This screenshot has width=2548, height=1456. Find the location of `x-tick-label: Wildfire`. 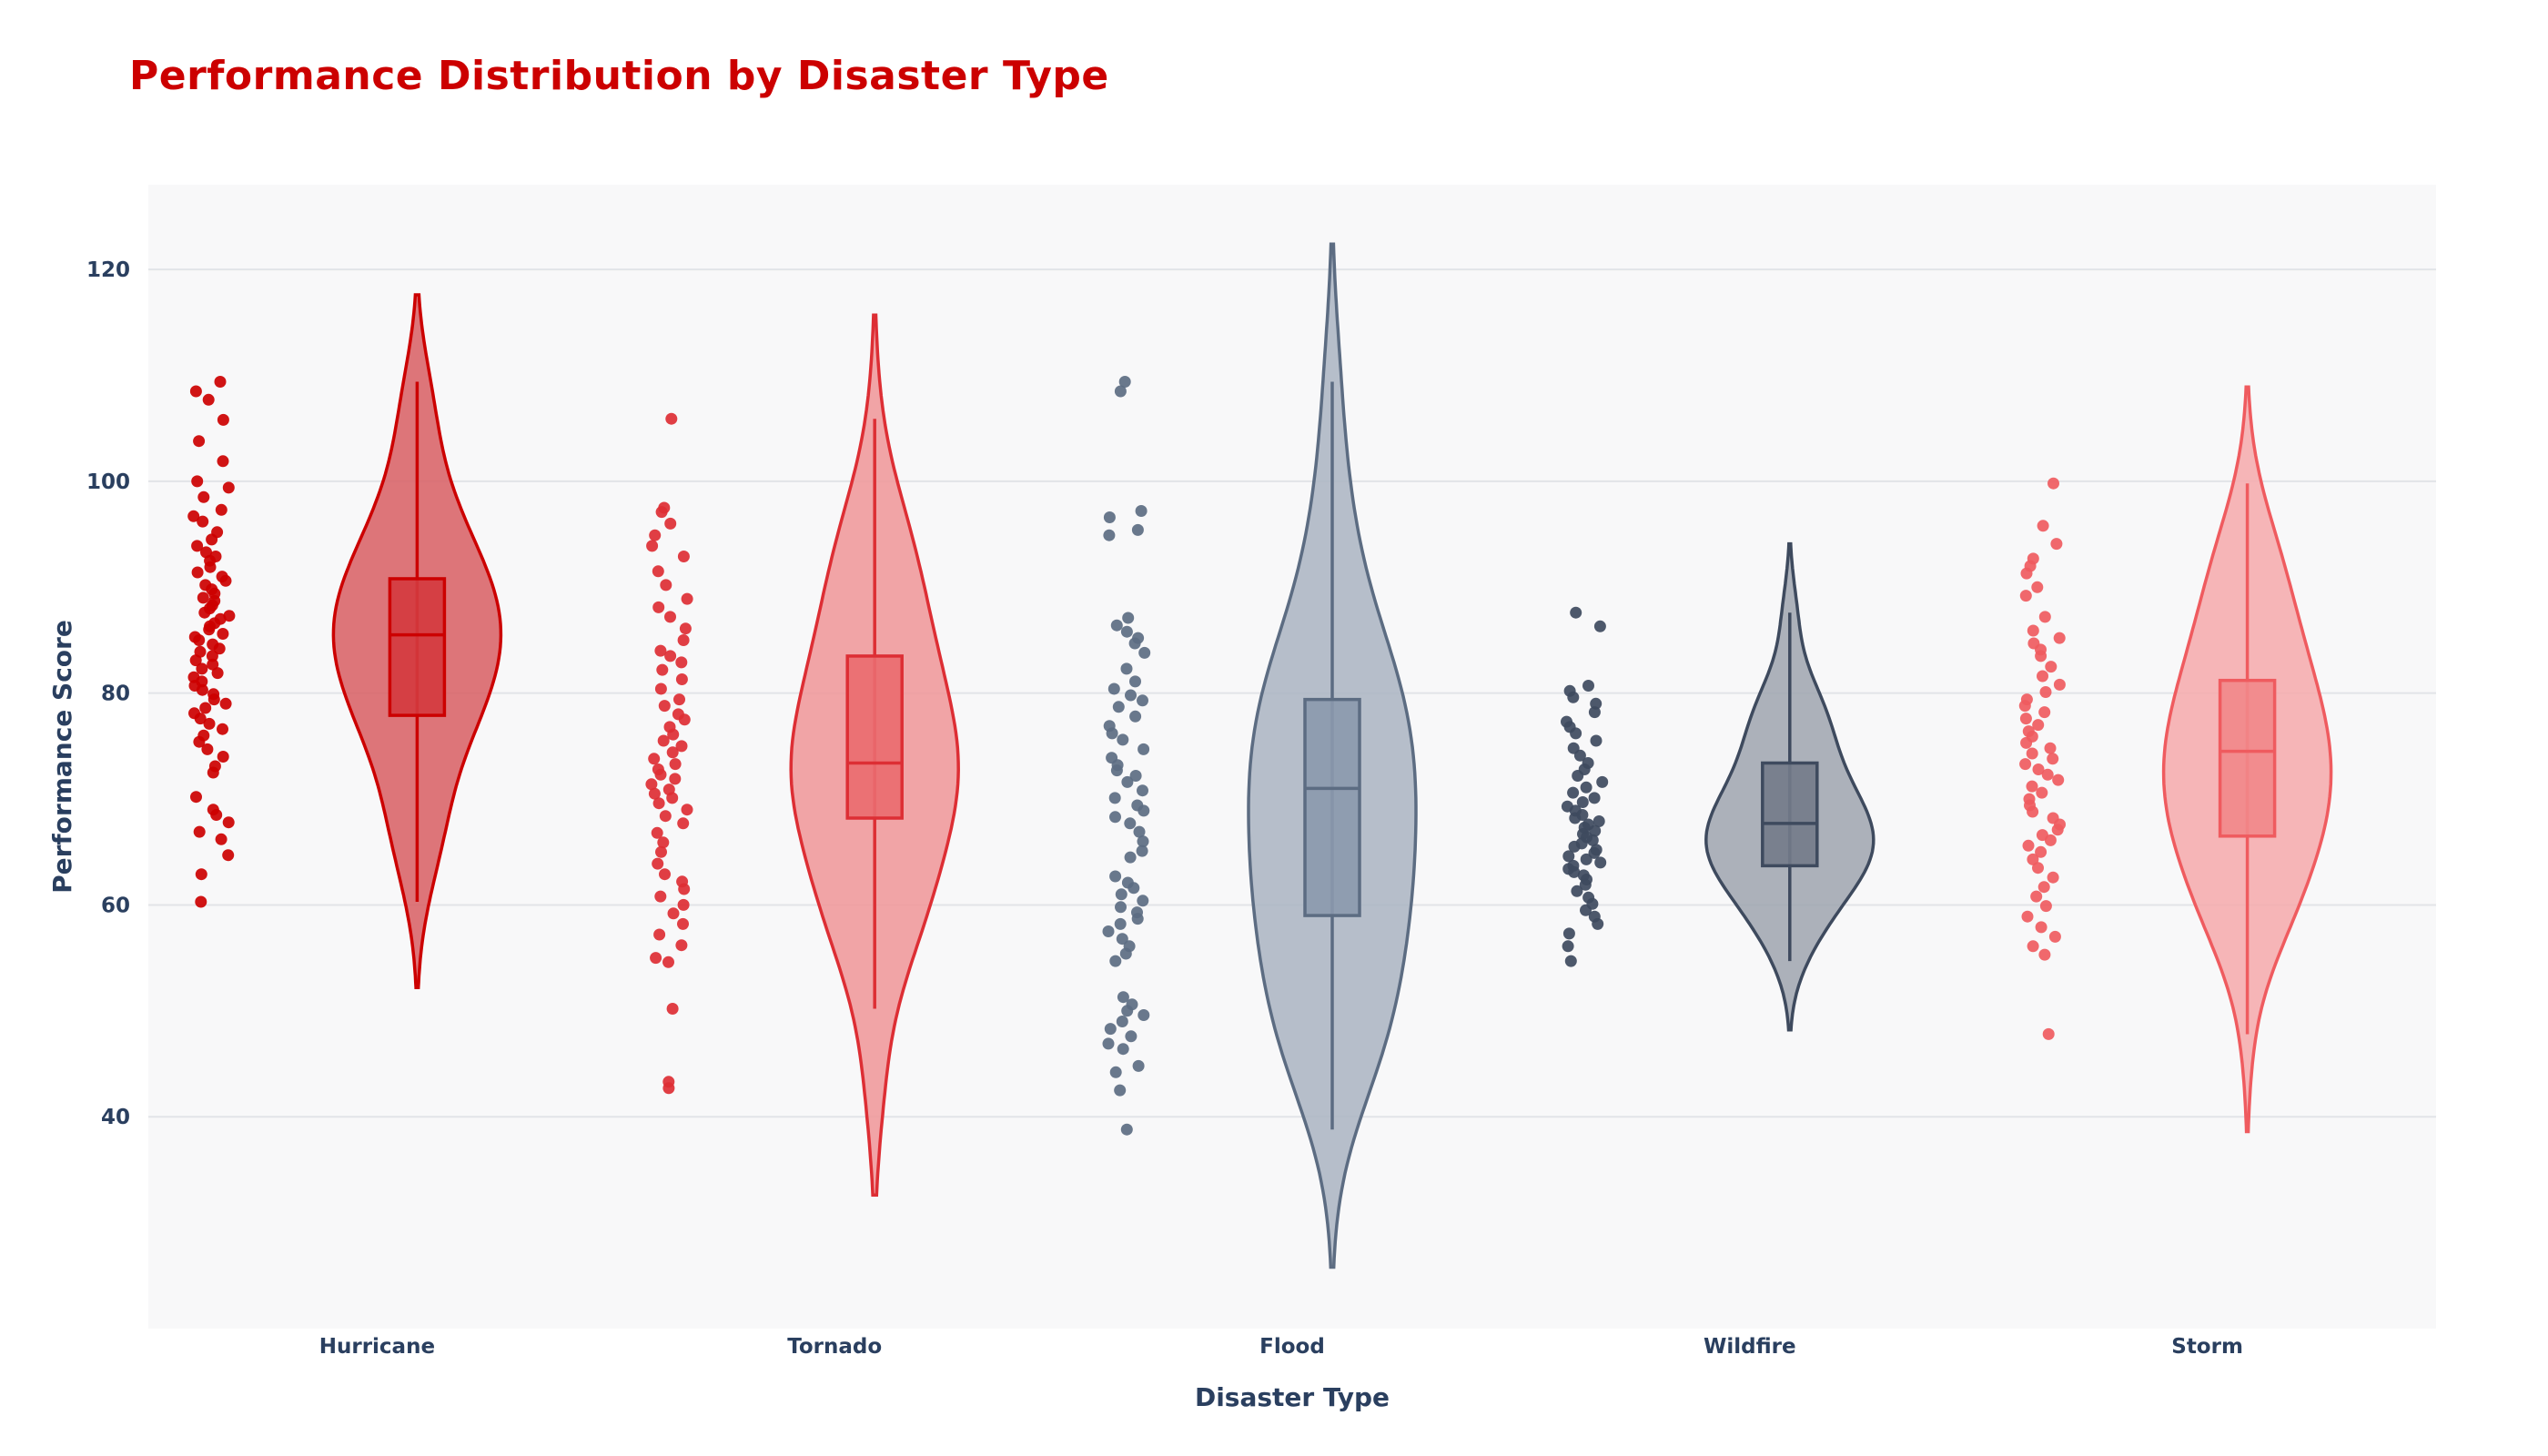

x-tick-label: Wildfire is located at coordinates (1750, 1347).